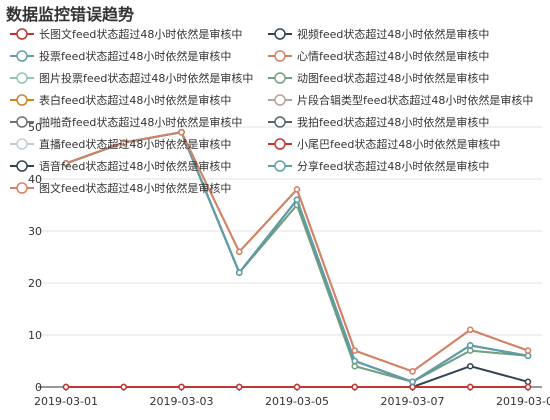  I want to click on y-tick-label: 40, so click(35, 179).